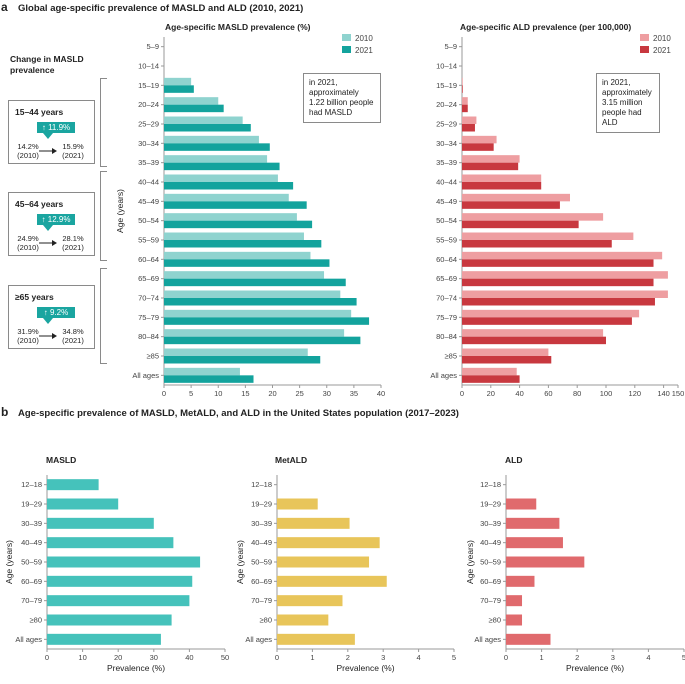  I want to click on us-metald-title: MetALD, so click(291, 460).